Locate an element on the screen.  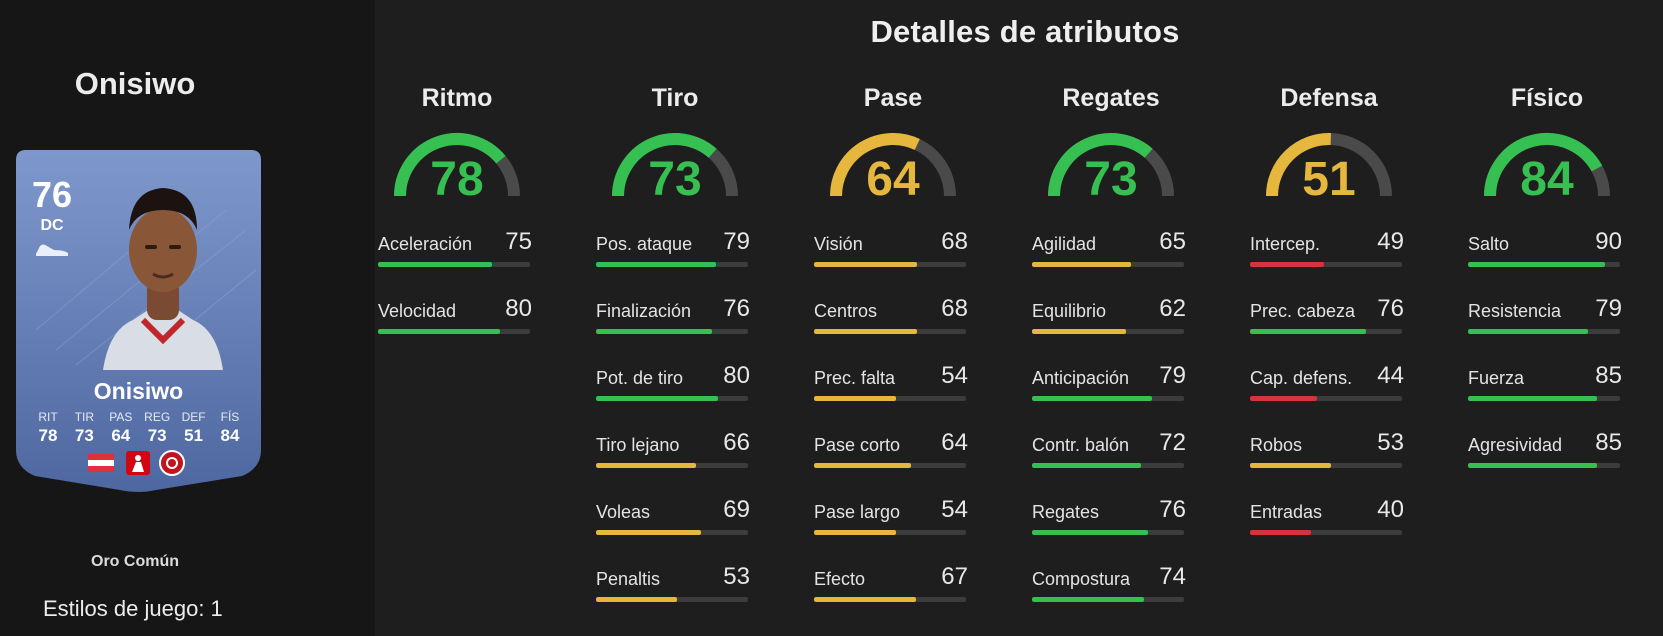
category-gauge: 73 is located at coordinates (675, 168).